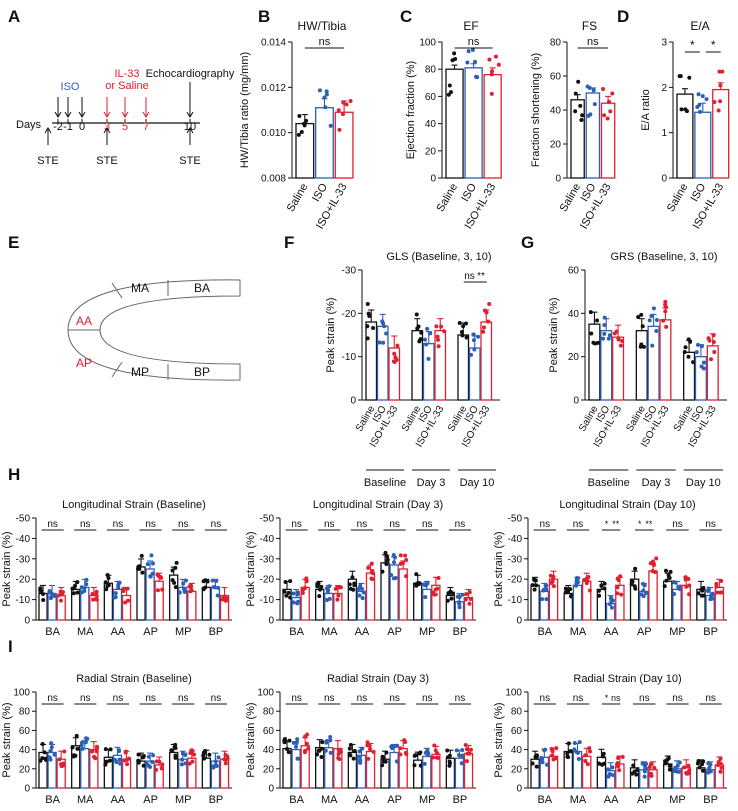 The image size is (738, 811). Describe the element at coordinates (556, 77) in the screenshot. I see `y-tick-label: 60` at that location.